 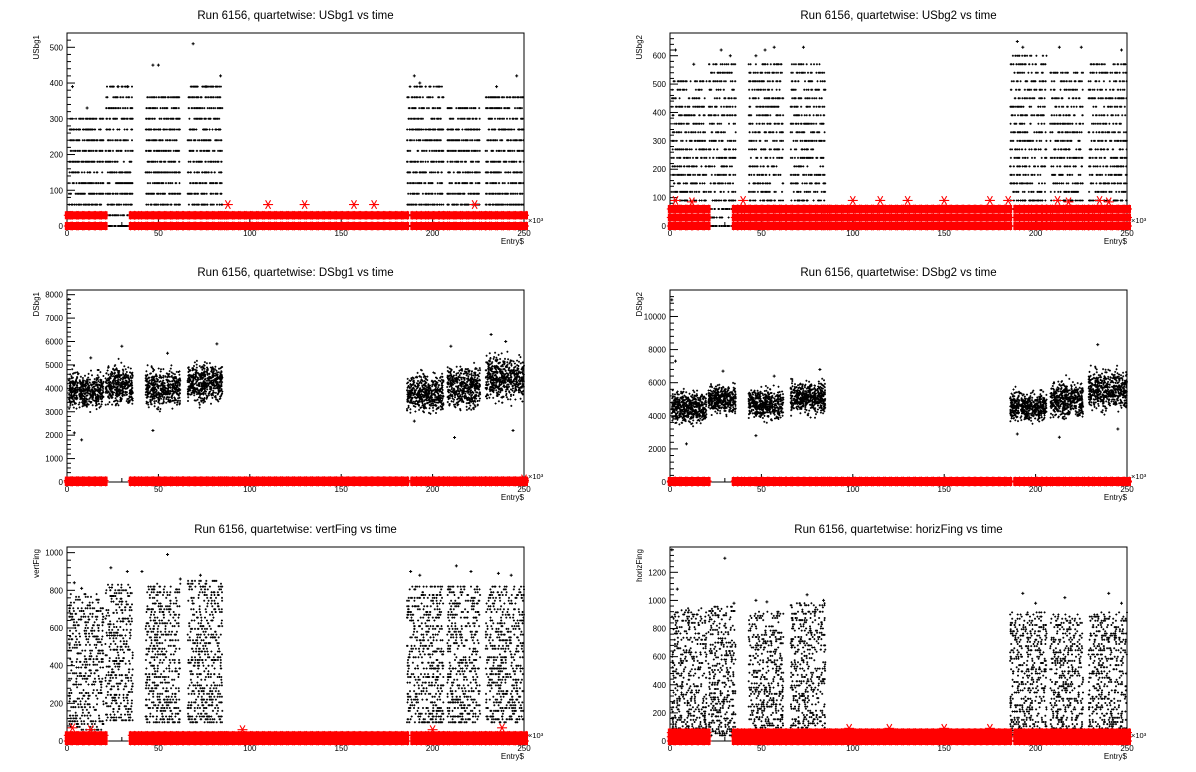 What do you see at coordinates (657, 350) in the screenshot?
I see `y-tick-label: 8000` at bounding box center [657, 350].